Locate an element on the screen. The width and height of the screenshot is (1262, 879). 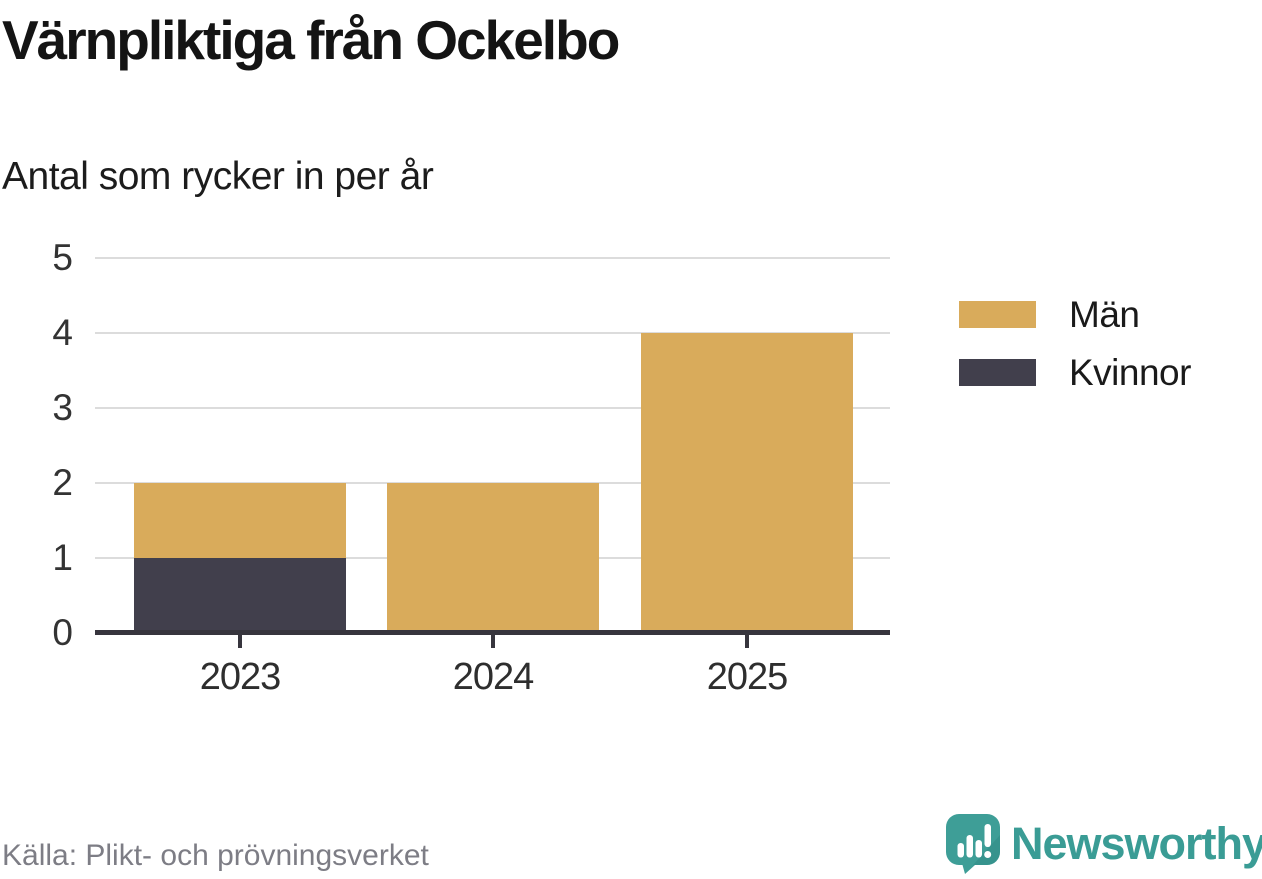
bar-2025-men is located at coordinates (747, 483).